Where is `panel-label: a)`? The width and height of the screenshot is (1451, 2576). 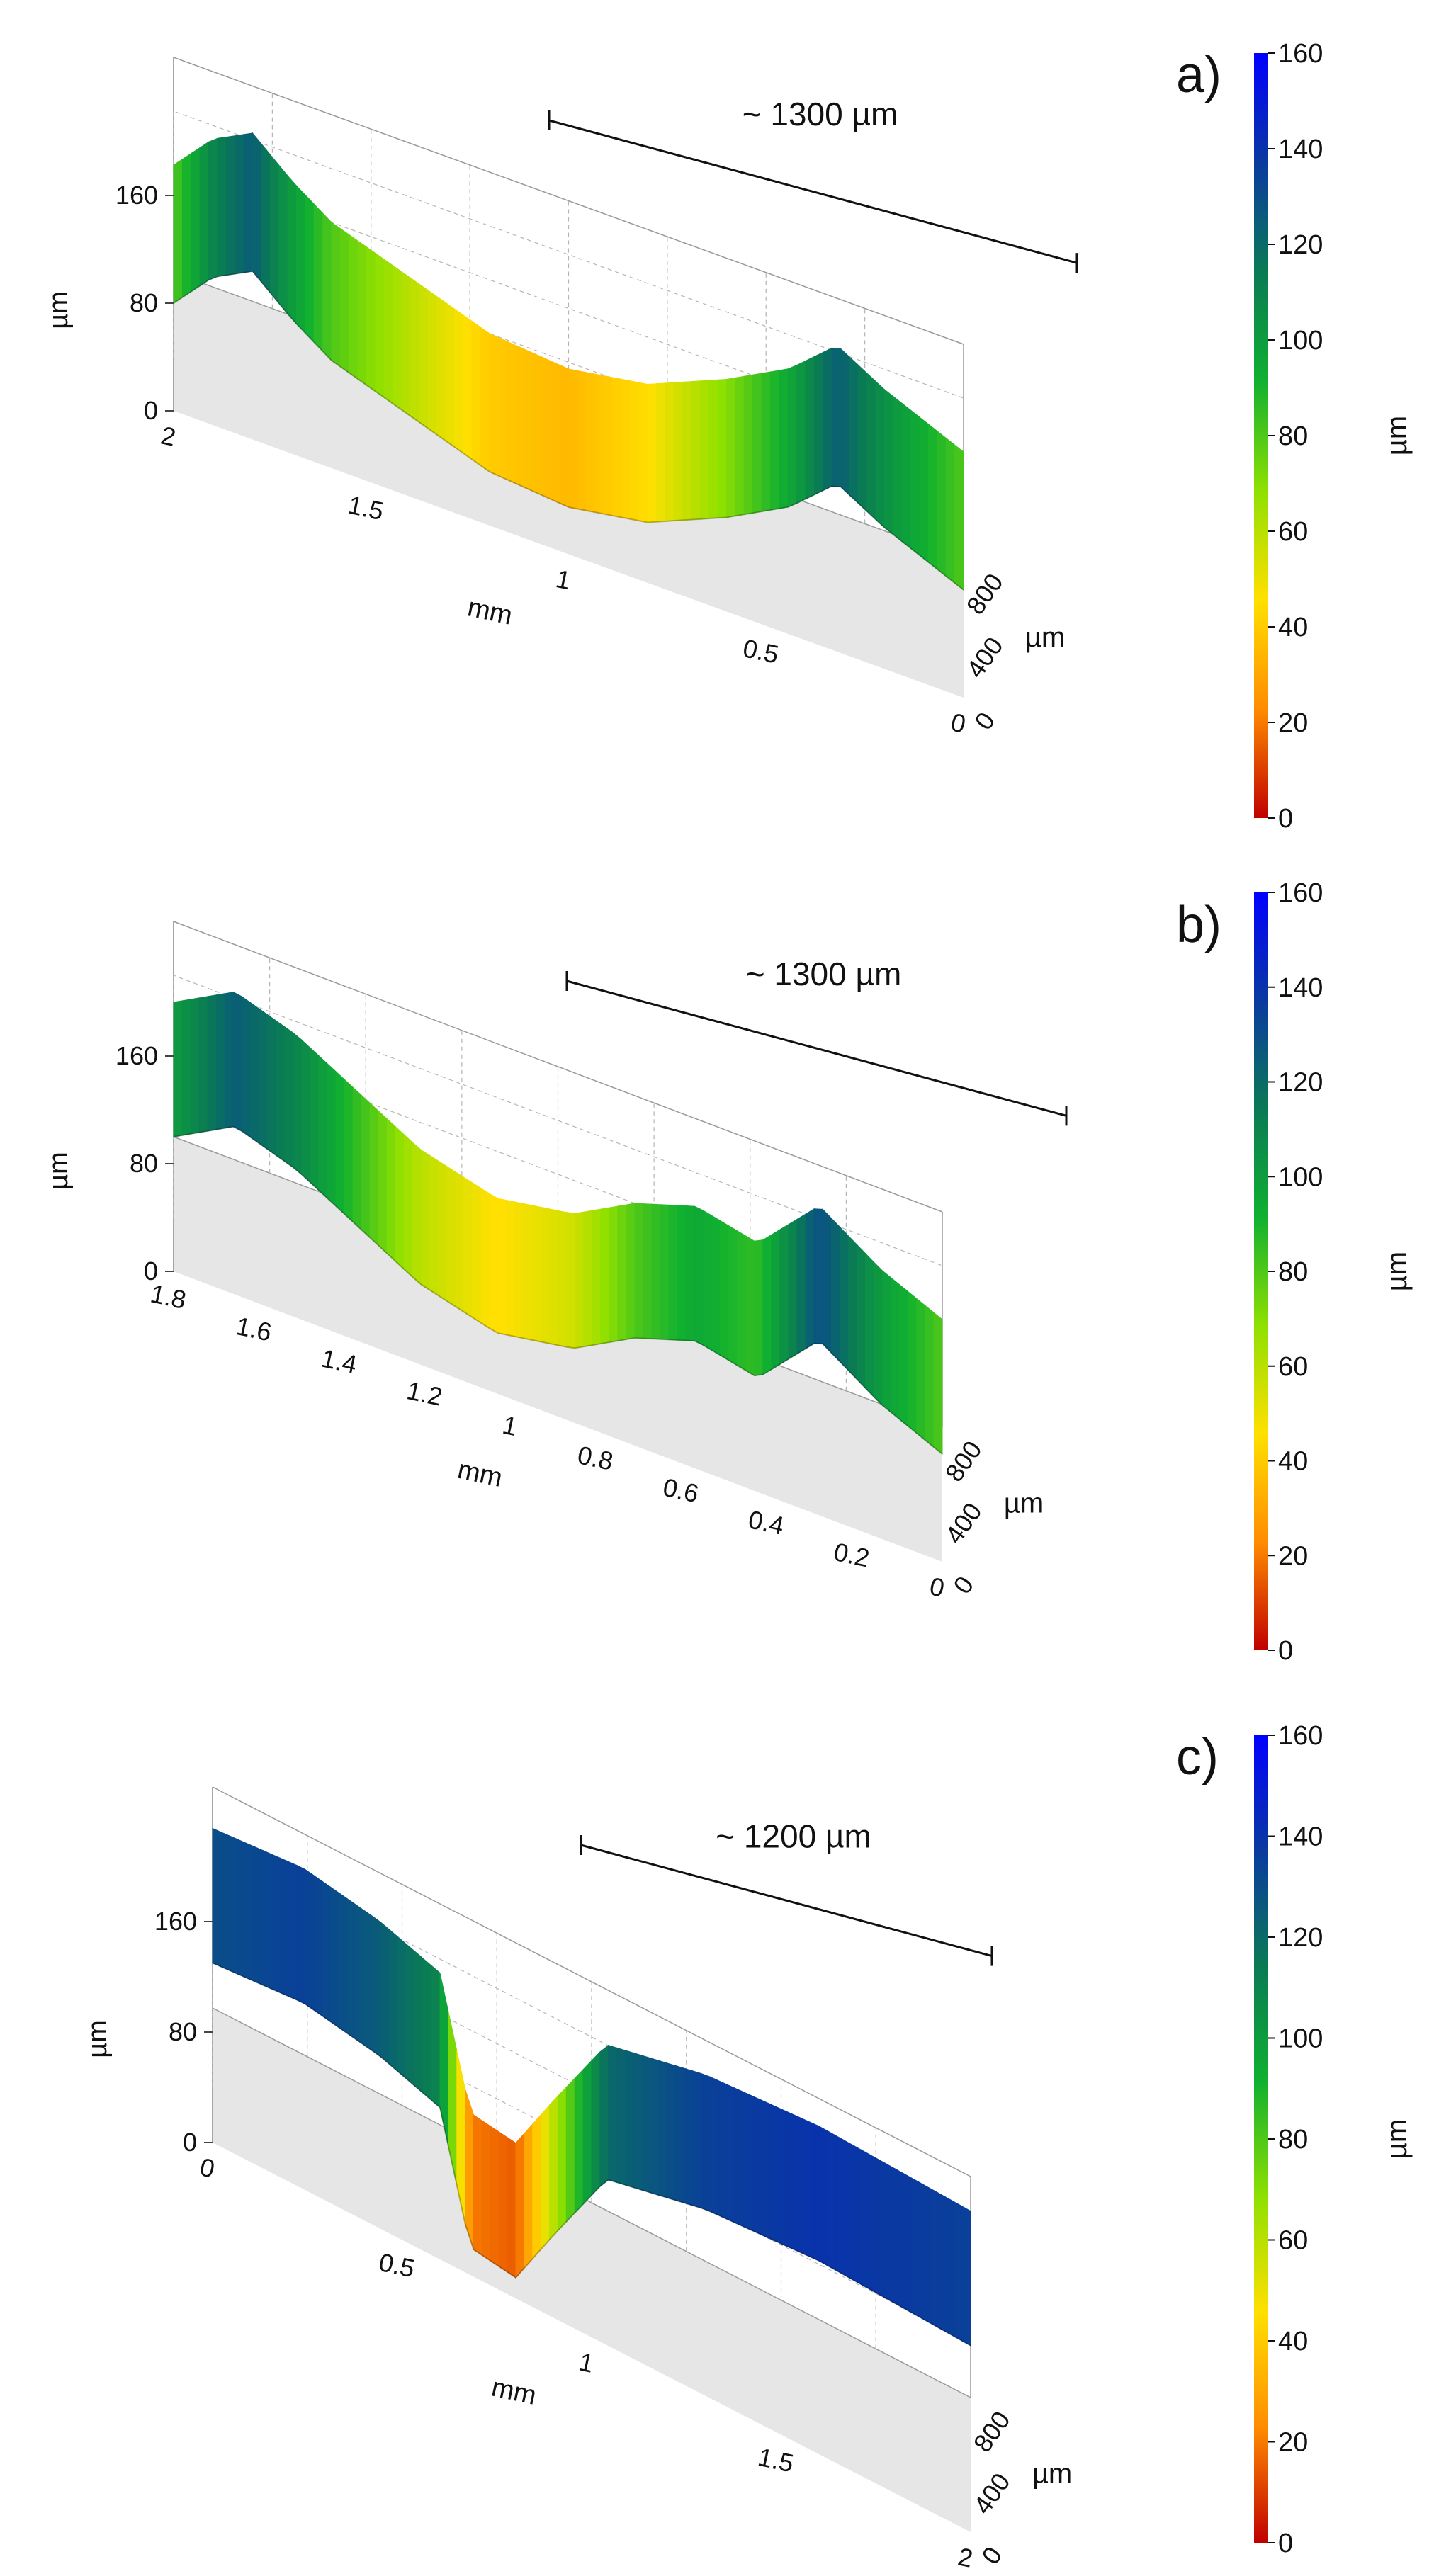 panel-label: a) is located at coordinates (1198, 75).